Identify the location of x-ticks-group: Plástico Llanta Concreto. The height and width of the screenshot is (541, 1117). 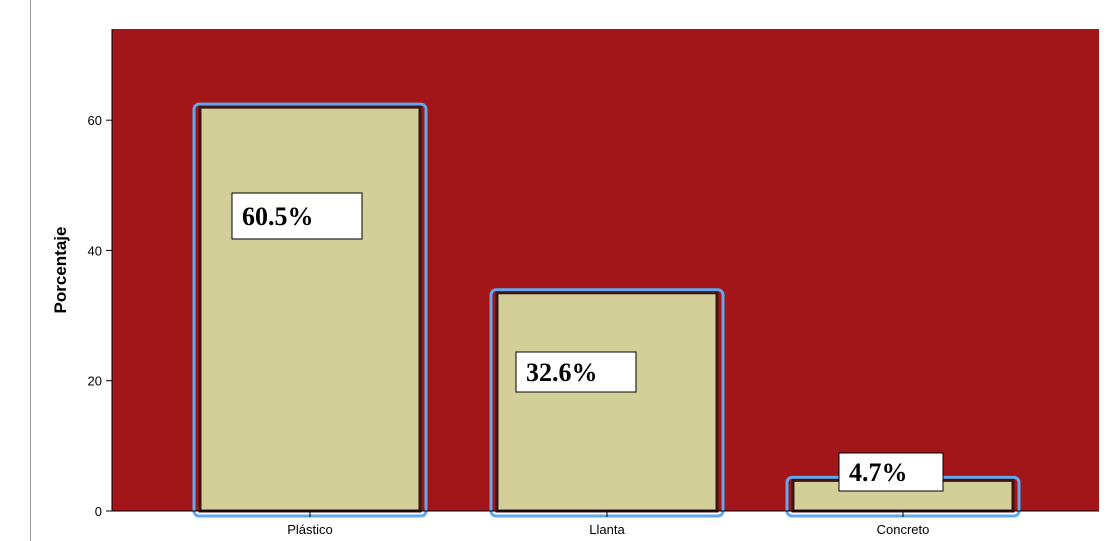
(608, 524).